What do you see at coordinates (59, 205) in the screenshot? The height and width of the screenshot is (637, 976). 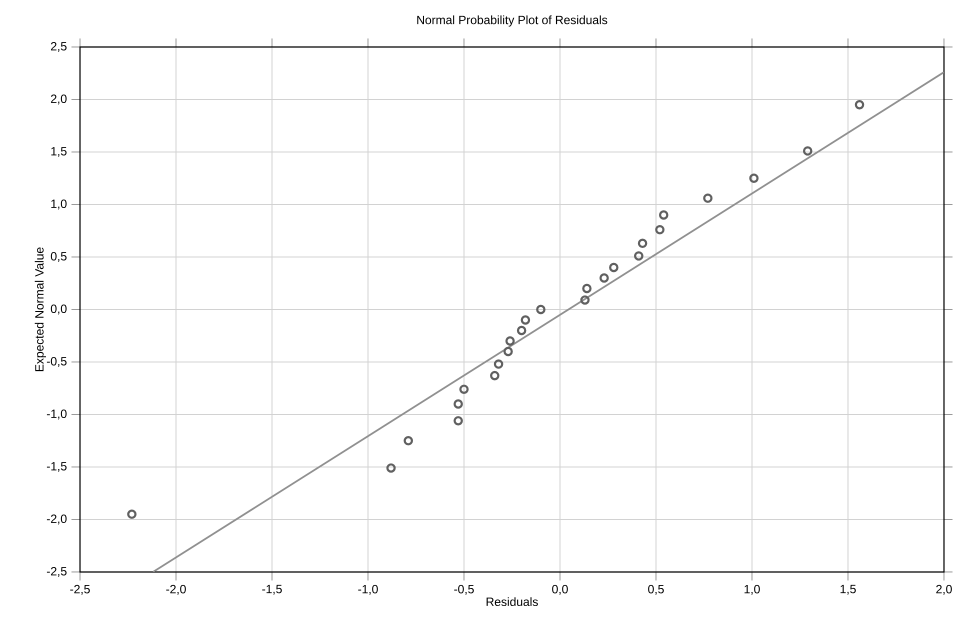 I see `y-tick-label: 1,0` at bounding box center [59, 205].